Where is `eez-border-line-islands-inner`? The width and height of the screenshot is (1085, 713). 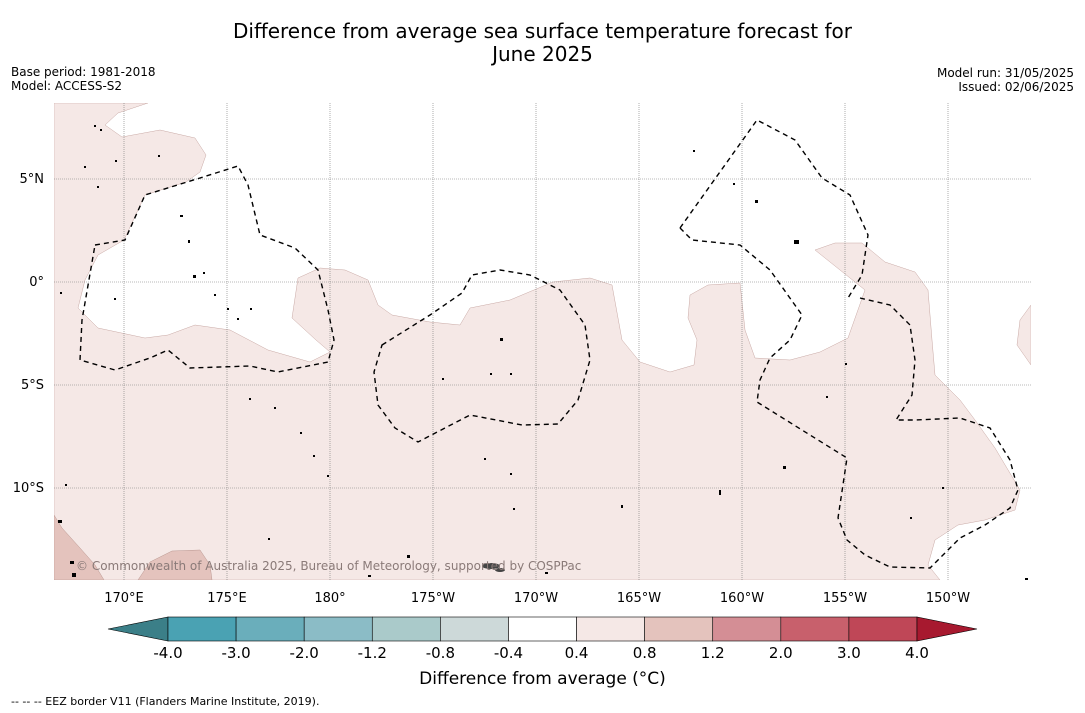
eez-border-line-islands-inner is located at coordinates (763, 373).